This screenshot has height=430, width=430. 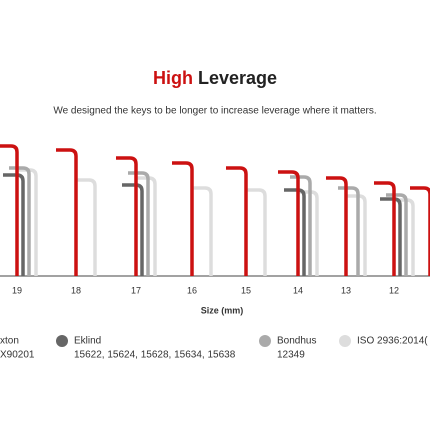 What do you see at coordinates (173, 78) in the screenshot?
I see `title-highlight: High` at bounding box center [173, 78].